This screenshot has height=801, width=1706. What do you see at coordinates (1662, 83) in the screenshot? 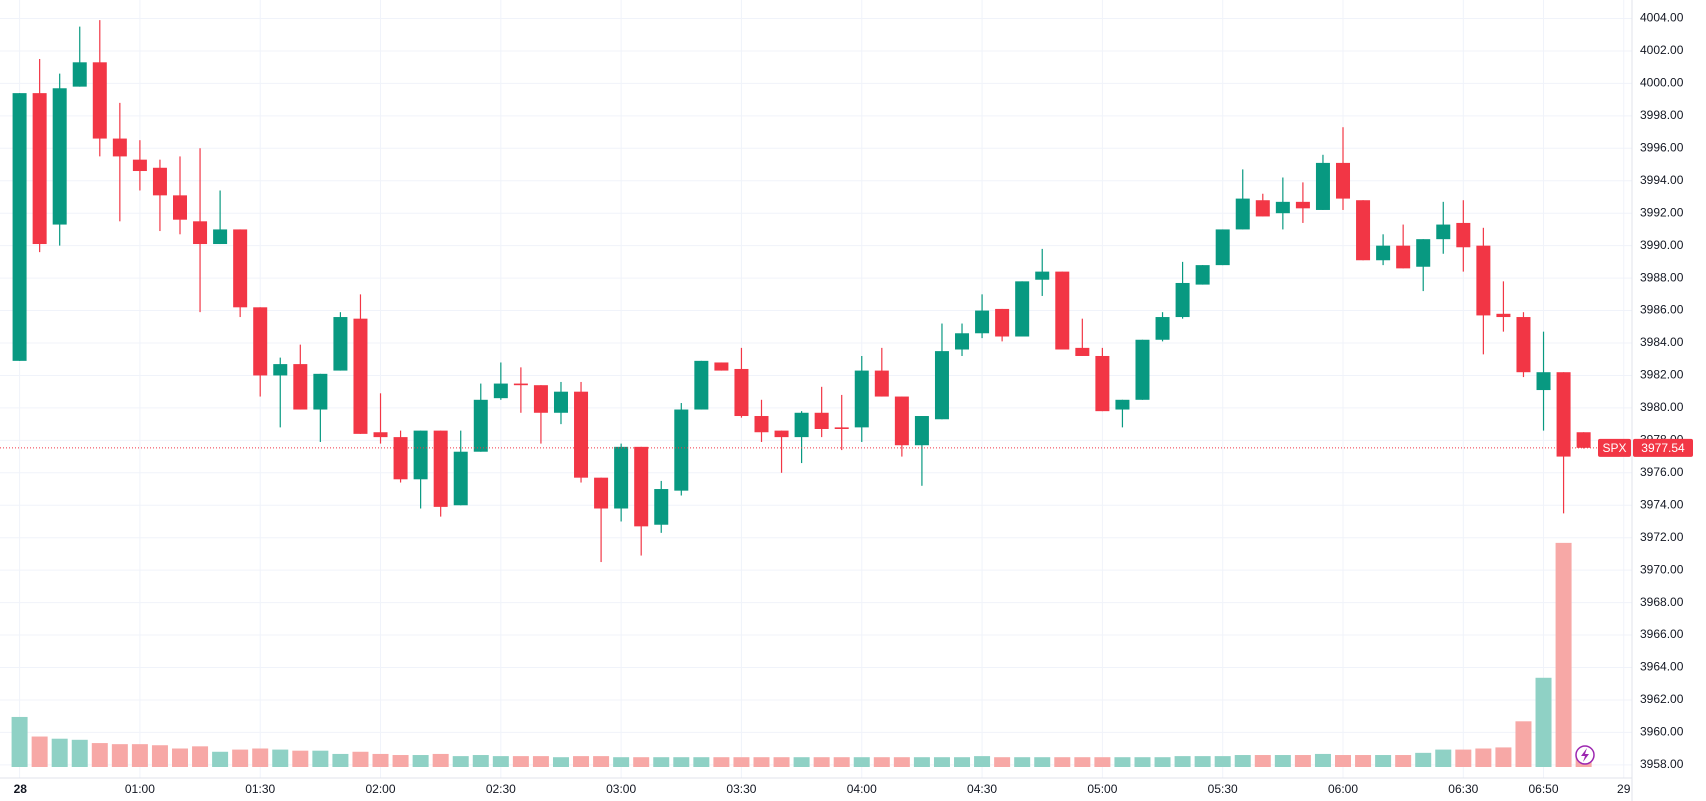
I see `y-tick-label: 4000.00` at bounding box center [1662, 83].